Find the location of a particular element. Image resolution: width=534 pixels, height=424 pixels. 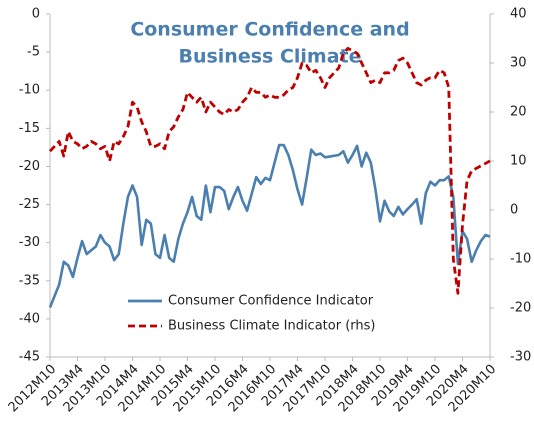

y2-tick-label: -10 is located at coordinates (520, 259).